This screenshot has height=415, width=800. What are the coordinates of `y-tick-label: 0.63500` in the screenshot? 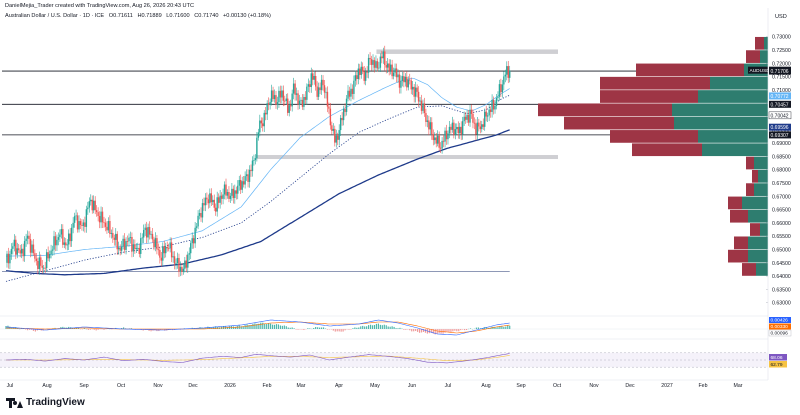 It's located at (781, 290).